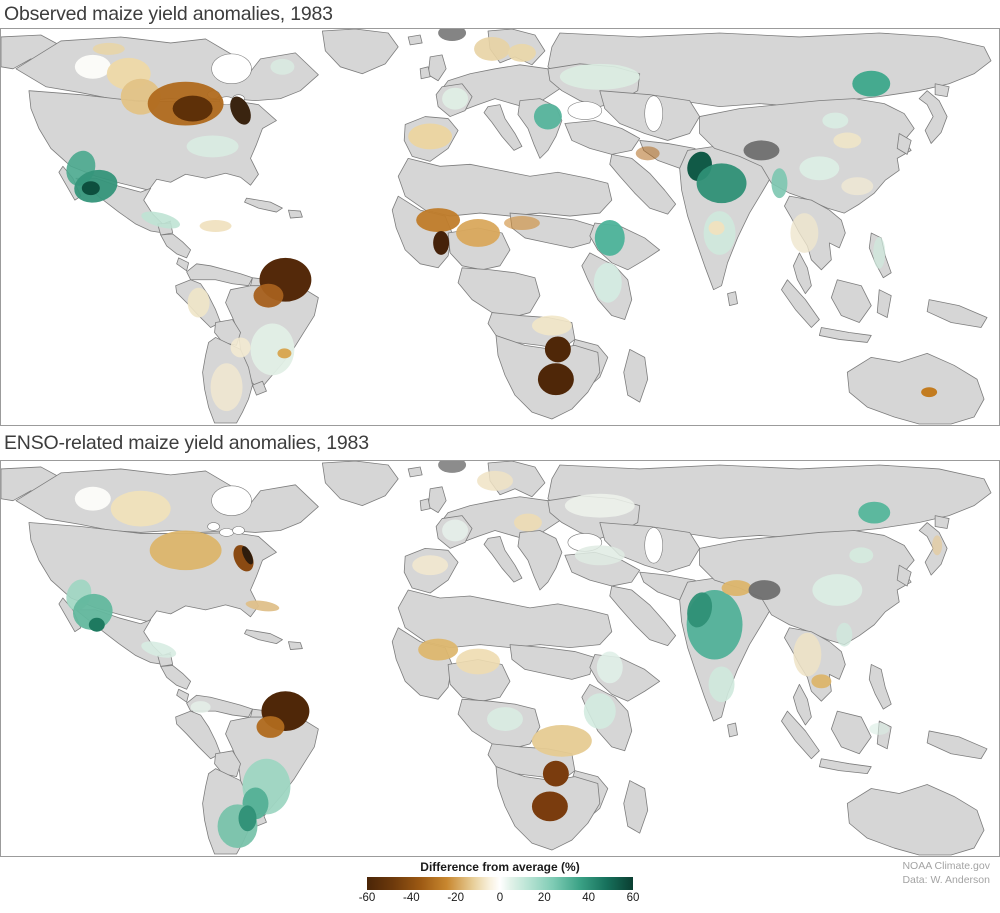  I want to click on anomaly-patch-us-northwest-white, so click(92, 66).